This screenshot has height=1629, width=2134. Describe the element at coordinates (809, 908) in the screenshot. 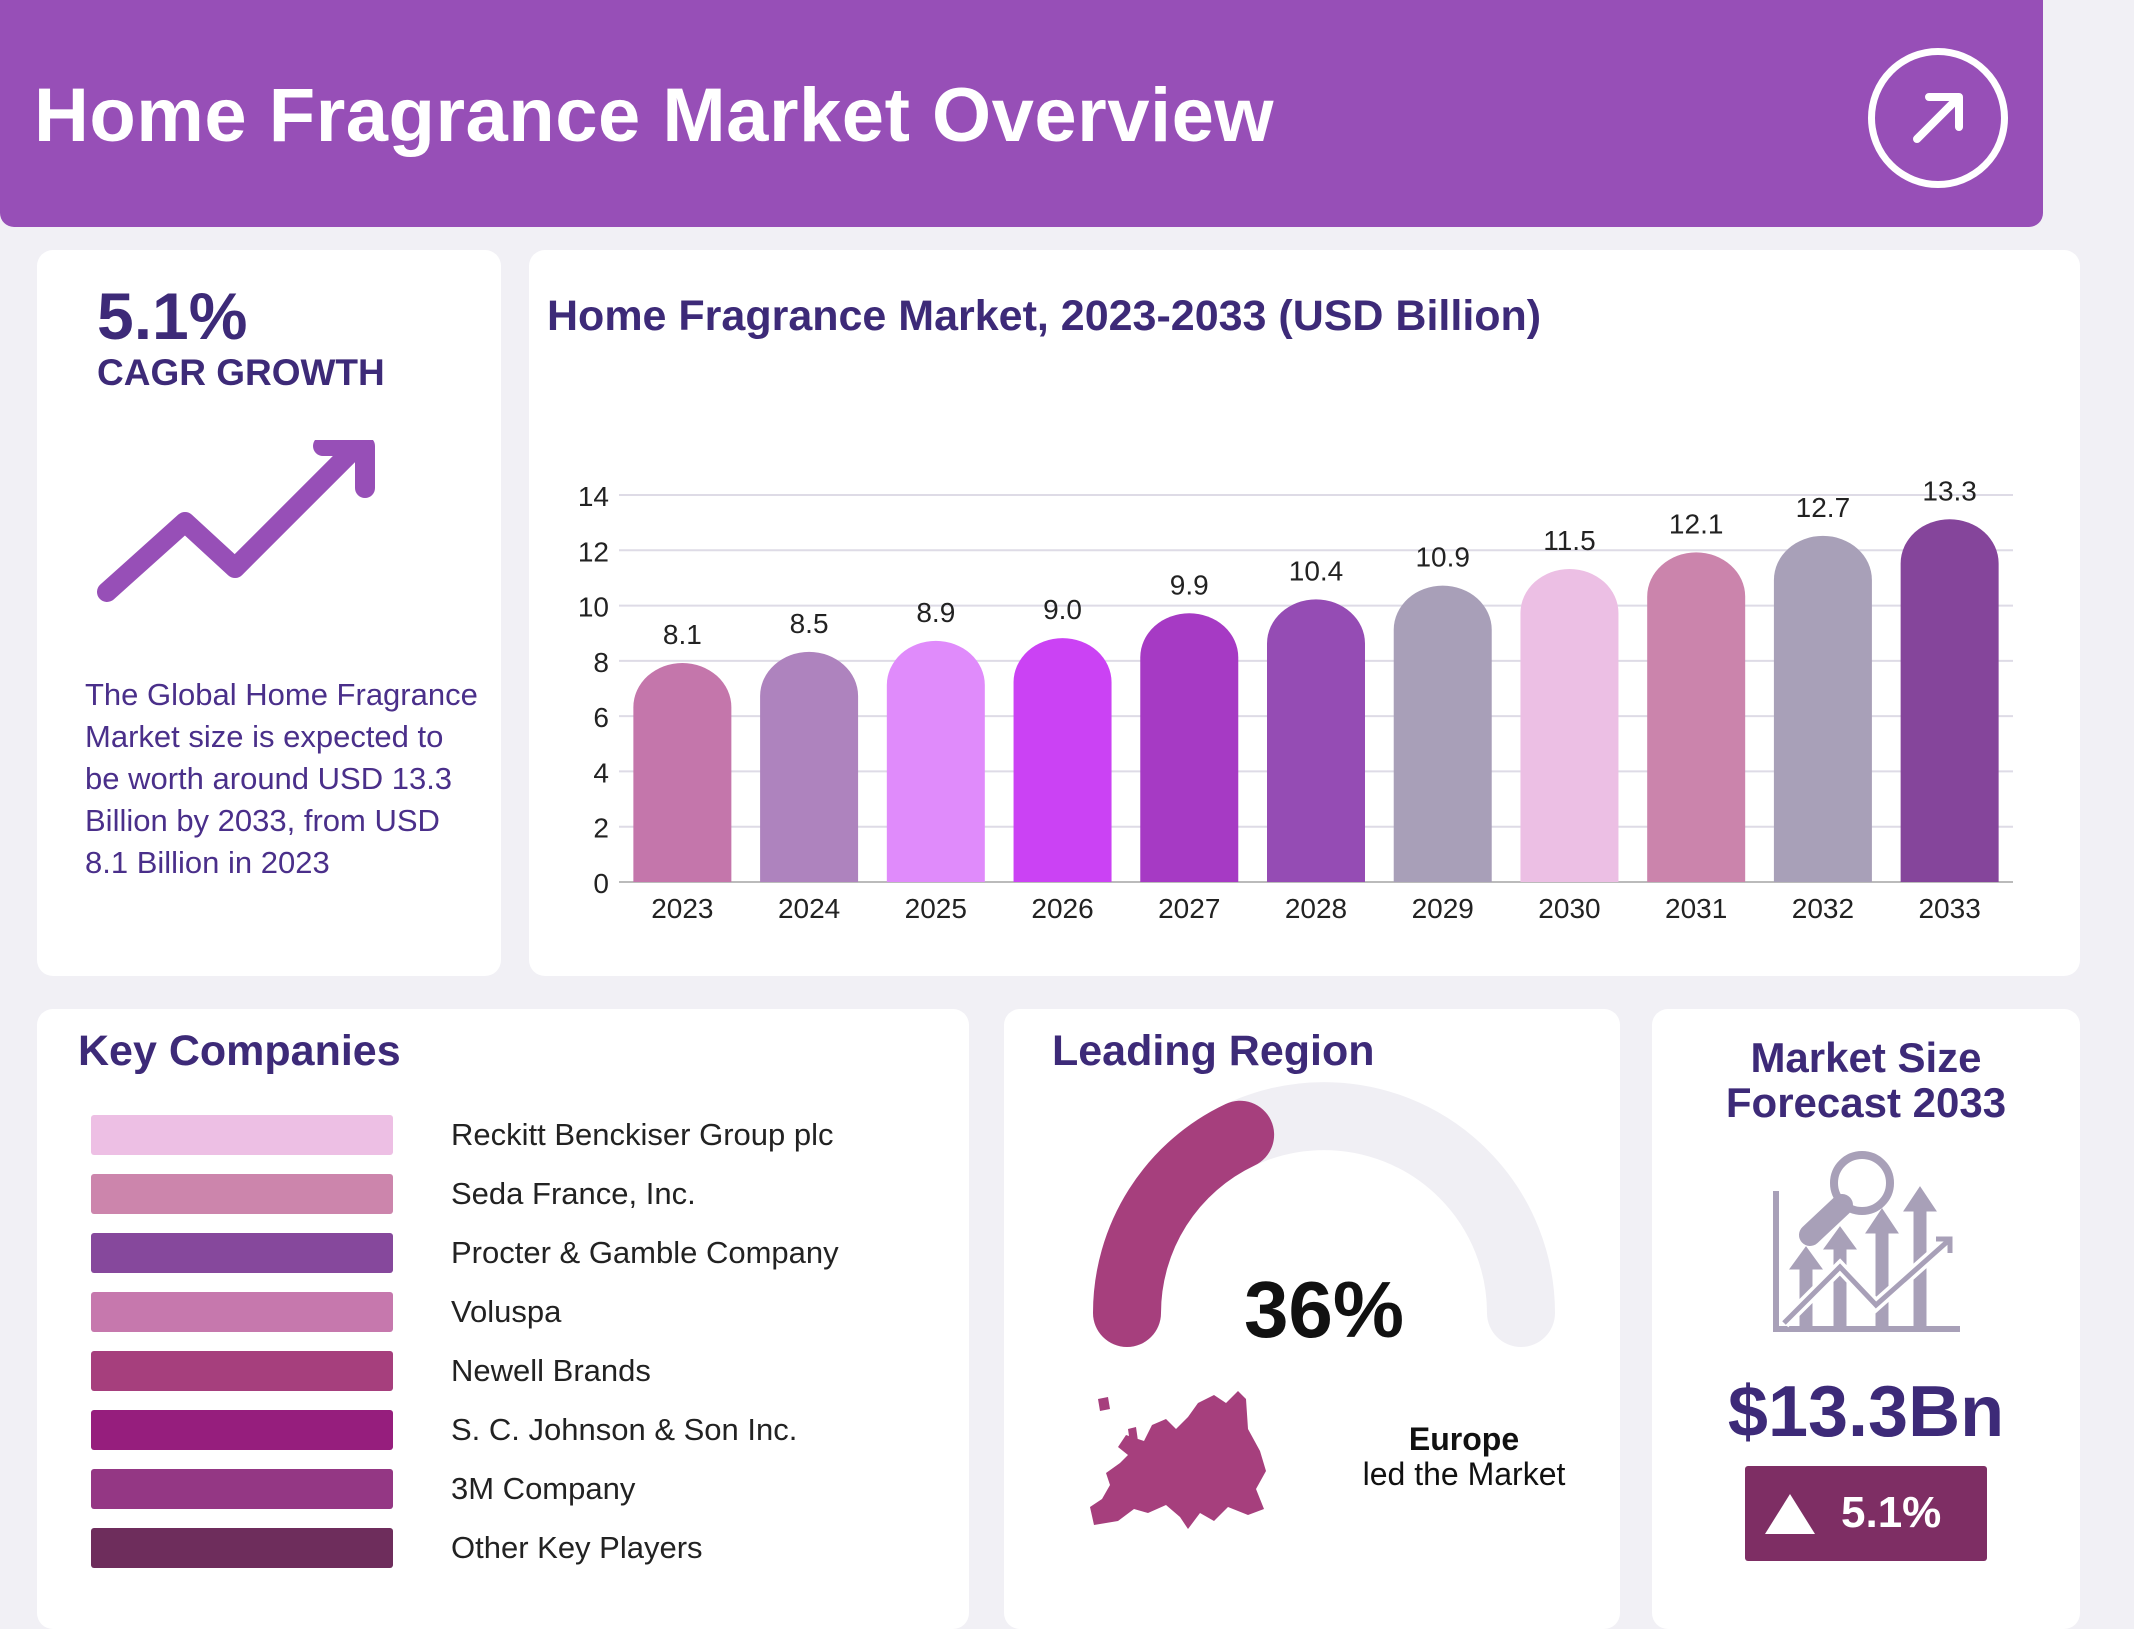

I see `x-tick-label: 2024` at that location.